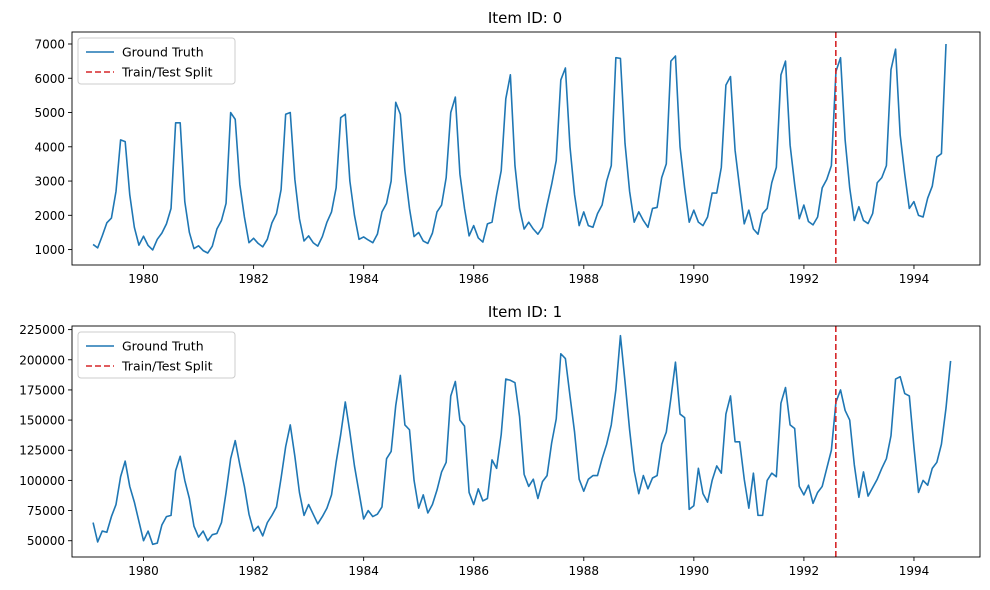  What do you see at coordinates (49, 250) in the screenshot?
I see `y-tick-label: 1000` at bounding box center [49, 250].